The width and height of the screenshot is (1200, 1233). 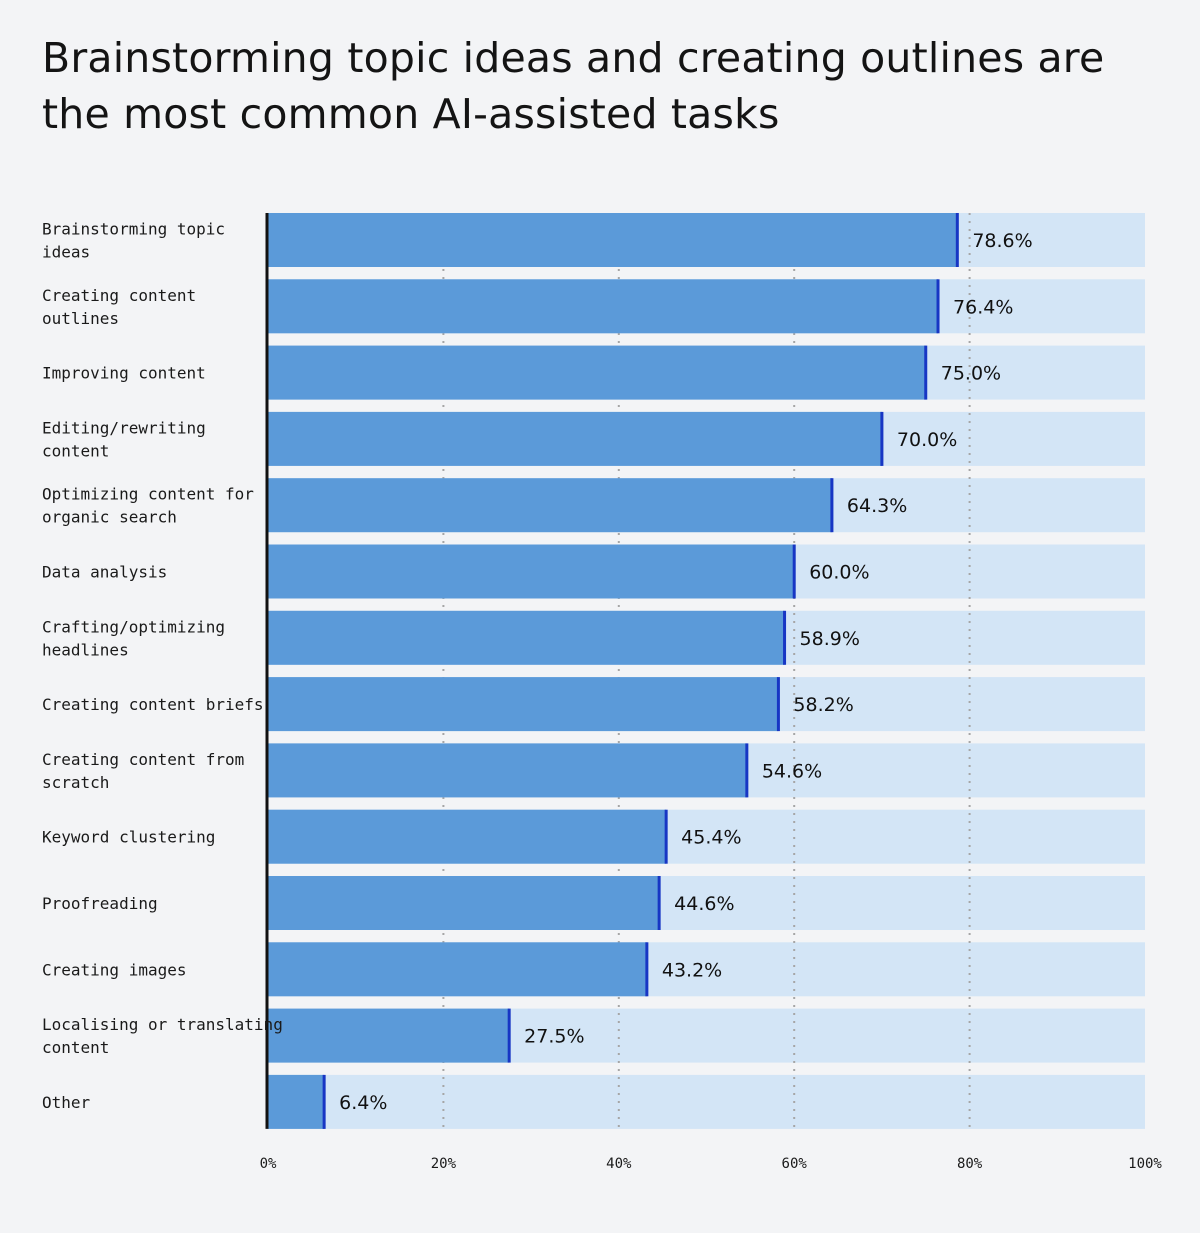 I want to click on category-label: Other, so click(x=66, y=1102).